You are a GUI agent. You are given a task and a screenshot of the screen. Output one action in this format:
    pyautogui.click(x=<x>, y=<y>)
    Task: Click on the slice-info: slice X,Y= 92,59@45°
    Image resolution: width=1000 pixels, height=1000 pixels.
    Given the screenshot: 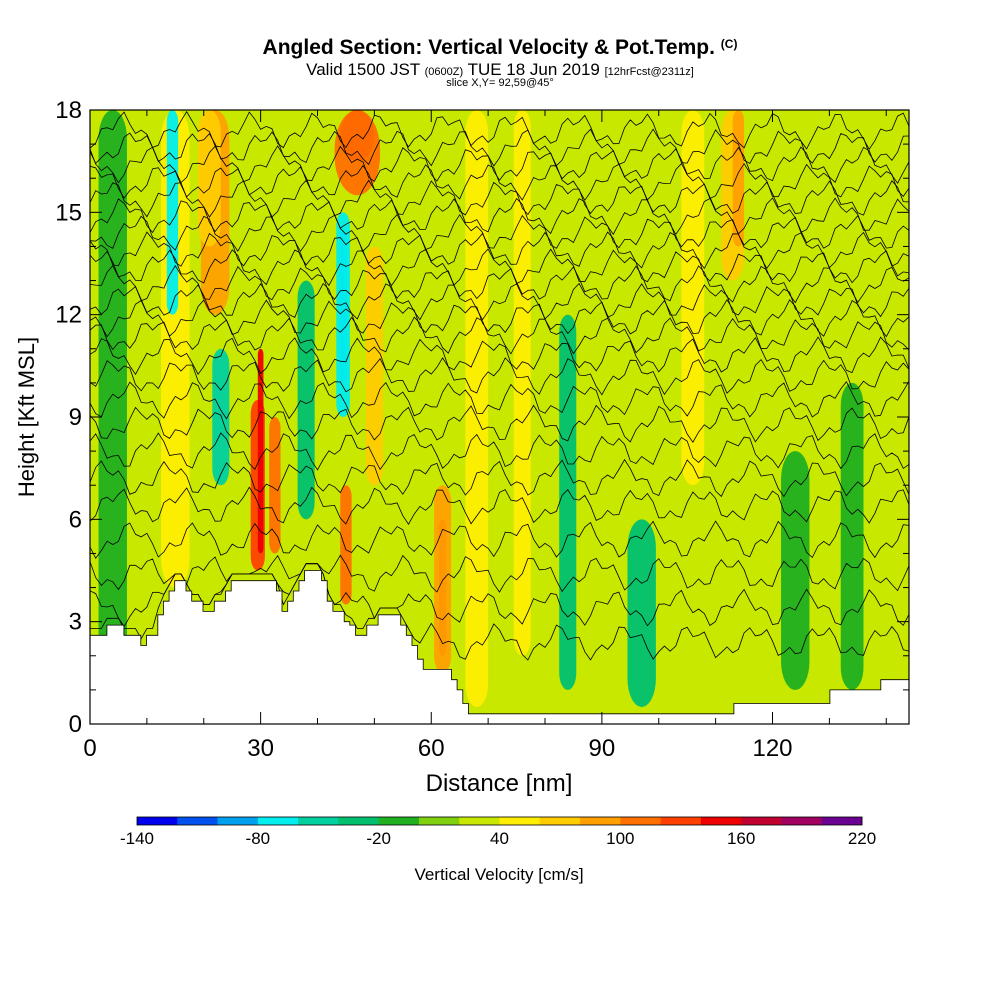 What is the action you would take?
    pyautogui.click(x=500, y=83)
    